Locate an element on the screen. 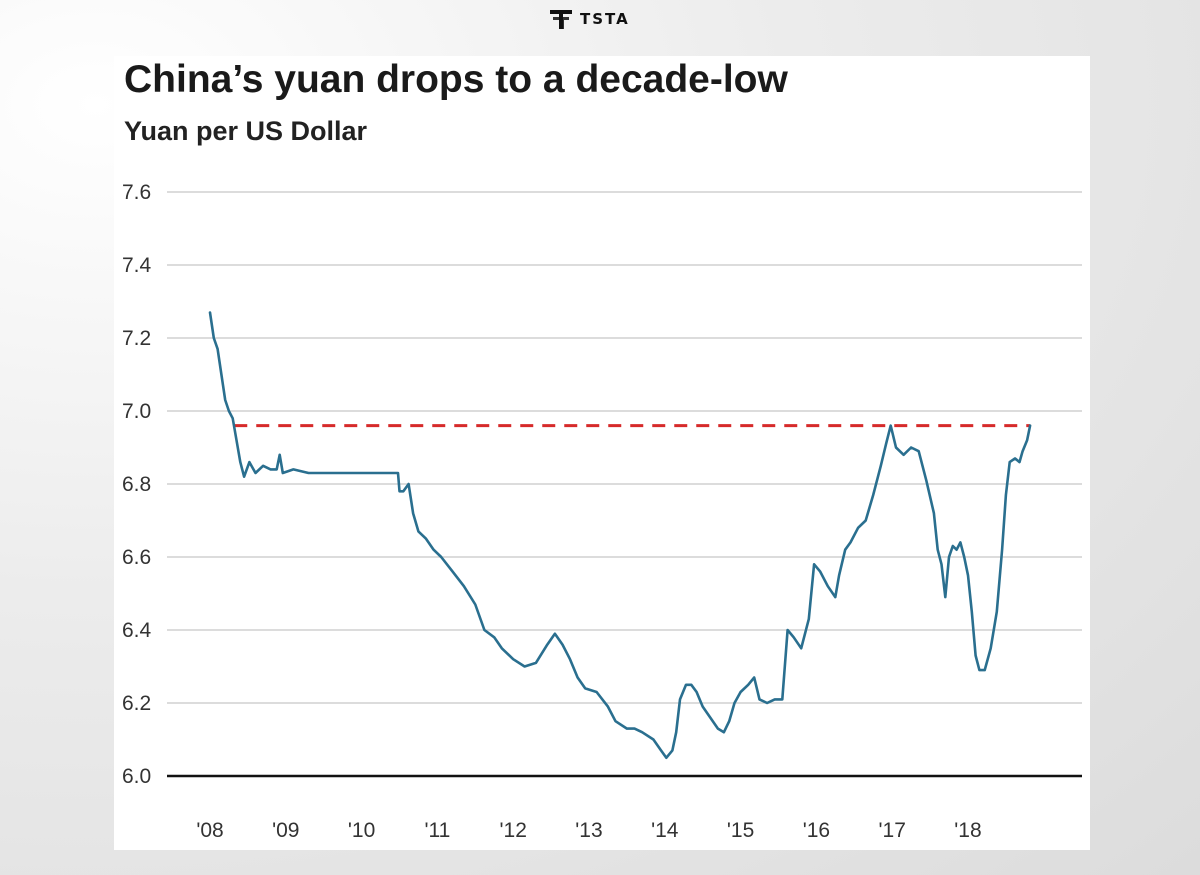 The width and height of the screenshot is (1200, 875). x-tick-label: '11 is located at coordinates (437, 830).